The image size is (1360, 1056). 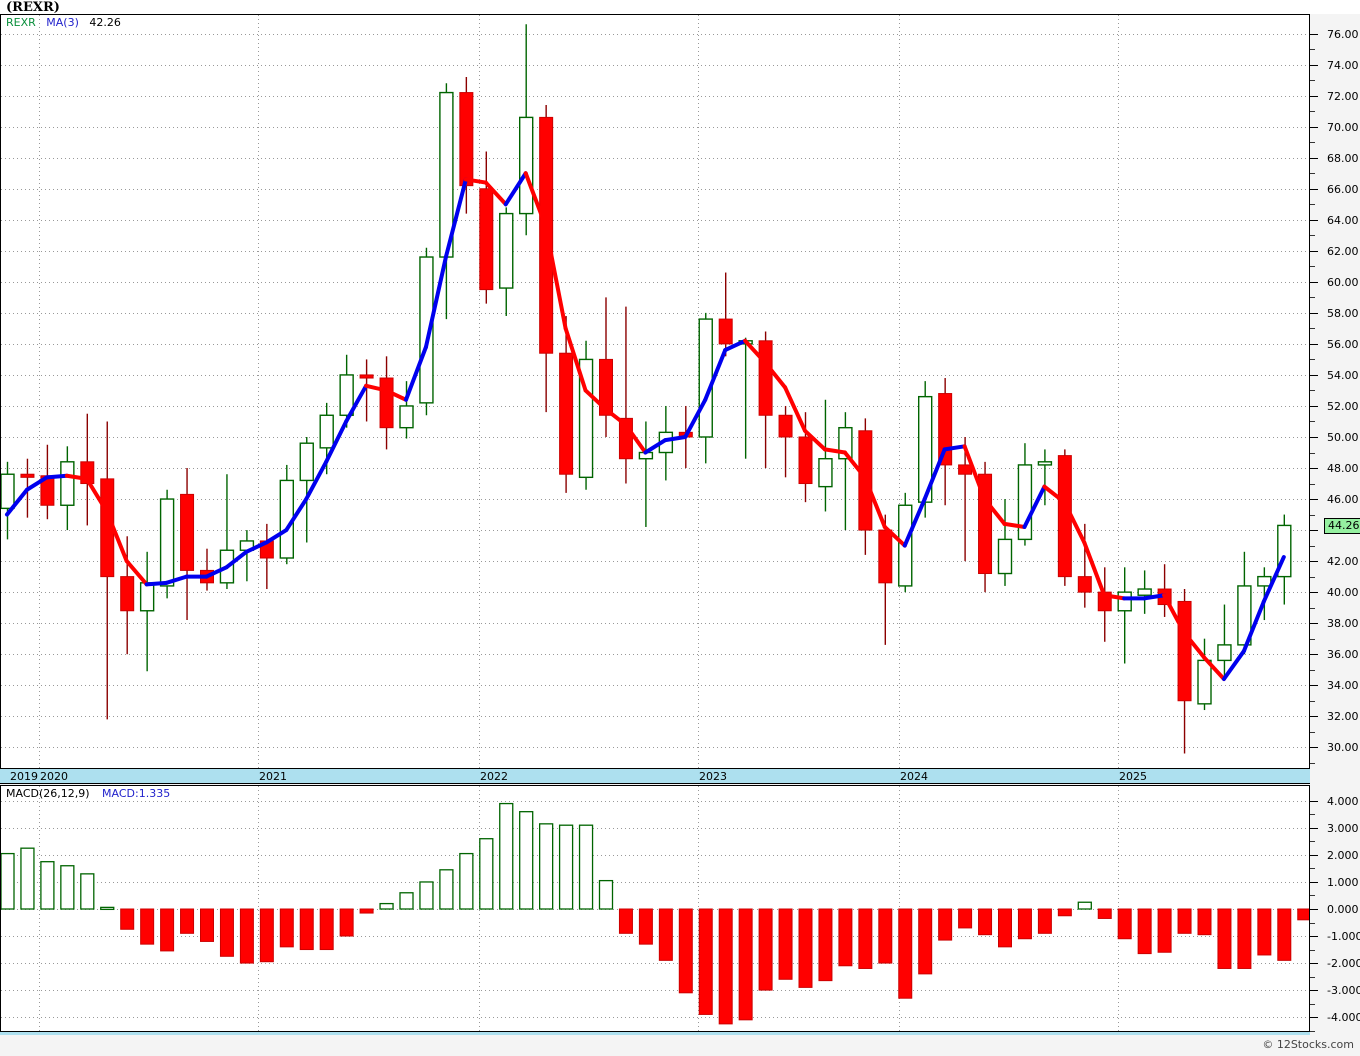 What do you see at coordinates (1343, 748) in the screenshot?
I see `price-tick-label: 30.00` at bounding box center [1343, 748].